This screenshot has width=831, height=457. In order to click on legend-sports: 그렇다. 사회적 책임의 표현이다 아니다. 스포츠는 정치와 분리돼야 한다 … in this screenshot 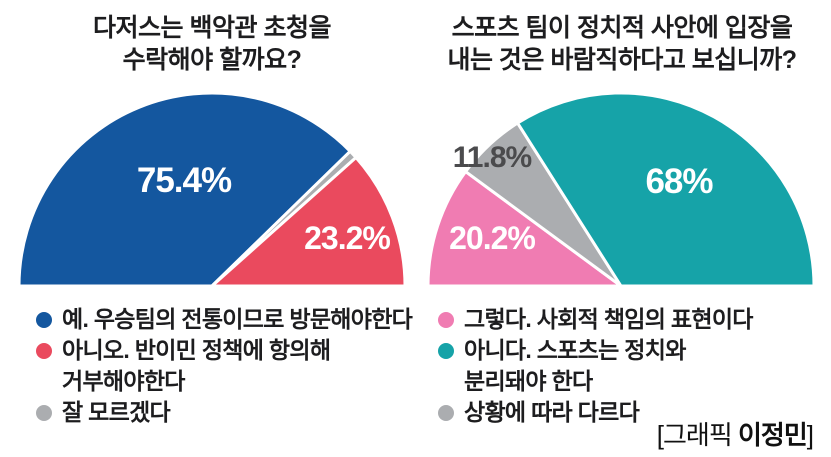, I will do `click(595, 366)`.